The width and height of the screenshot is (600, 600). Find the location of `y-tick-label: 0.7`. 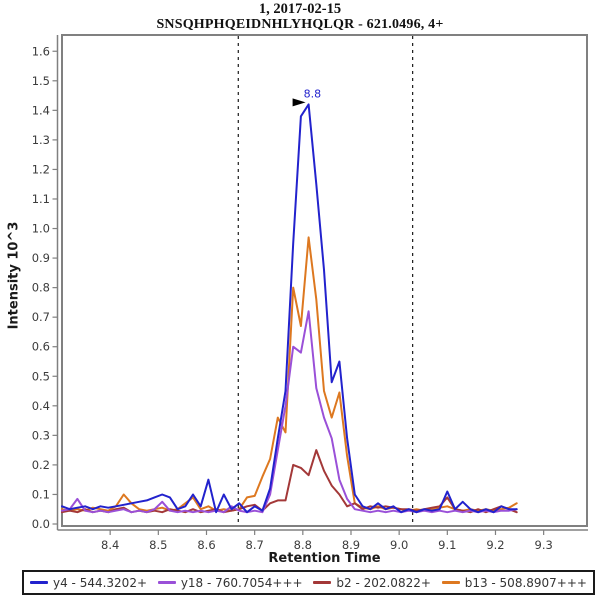

y-tick-label: 0.7 is located at coordinates (41, 317).